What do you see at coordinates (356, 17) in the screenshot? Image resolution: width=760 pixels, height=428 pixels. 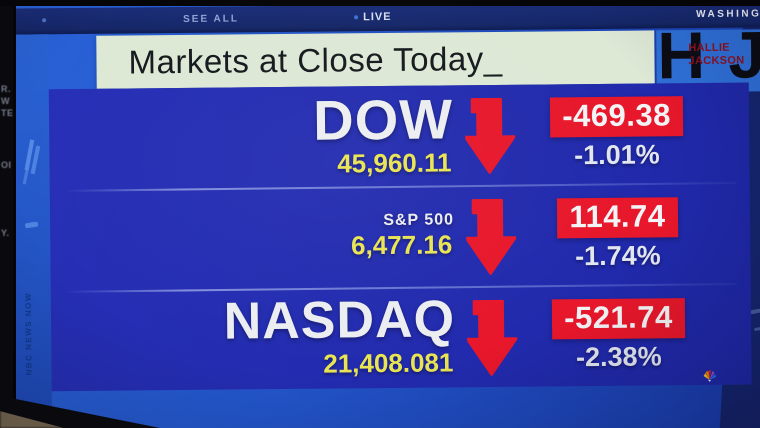 I see `live-dot-icon` at bounding box center [356, 17].